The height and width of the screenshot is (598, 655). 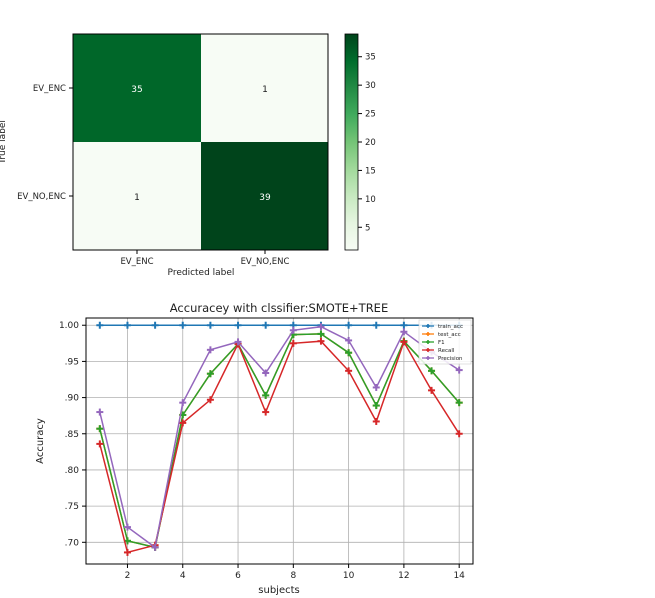 I want to click on cm-frame, so click(x=200, y=142).